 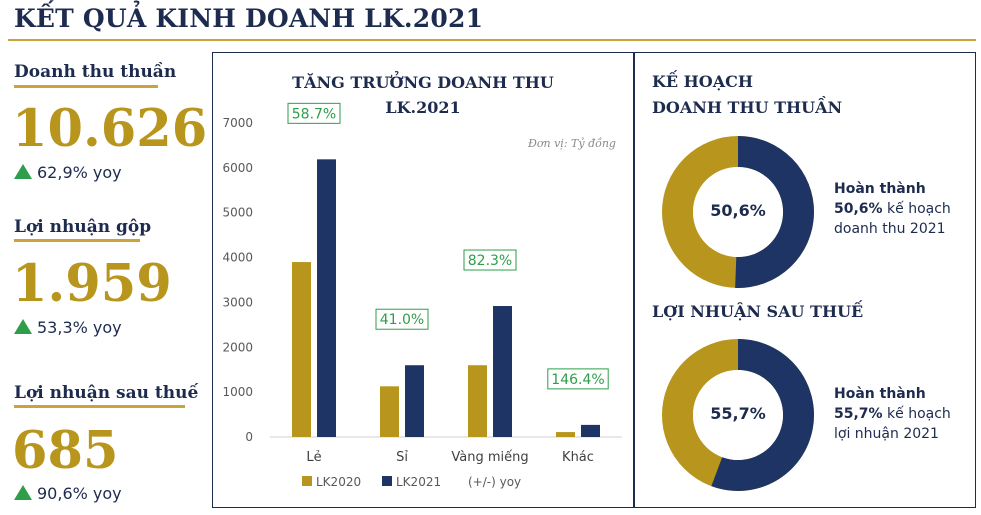 What do you see at coordinates (237, 168) in the screenshot?
I see `y-tick-label: 6000` at bounding box center [237, 168].